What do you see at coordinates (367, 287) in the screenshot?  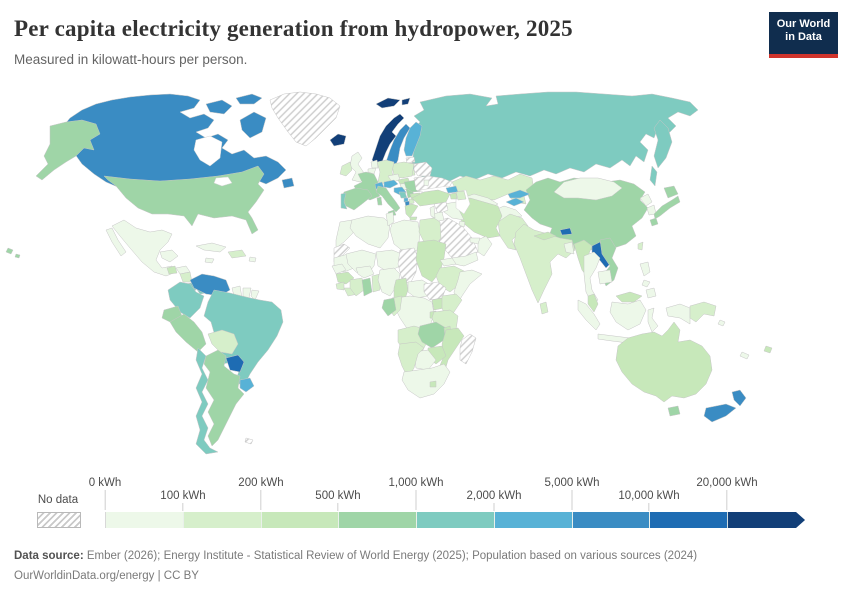 I see `country-ghana` at bounding box center [367, 287].